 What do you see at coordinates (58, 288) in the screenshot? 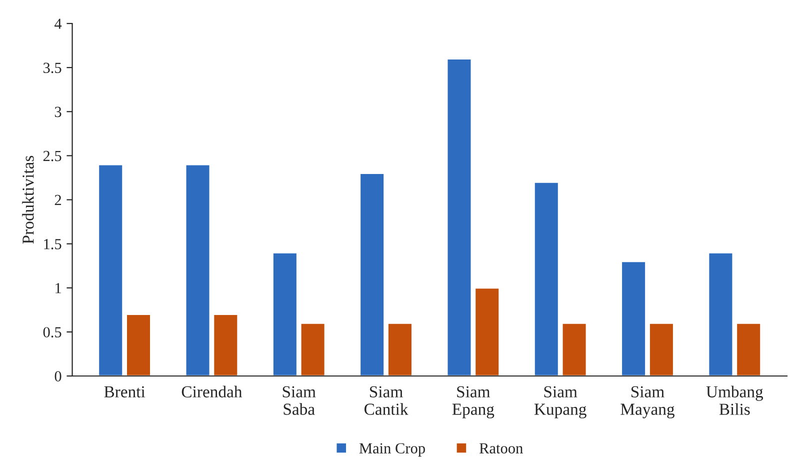
I see `y-tick-label: 1` at bounding box center [58, 288].